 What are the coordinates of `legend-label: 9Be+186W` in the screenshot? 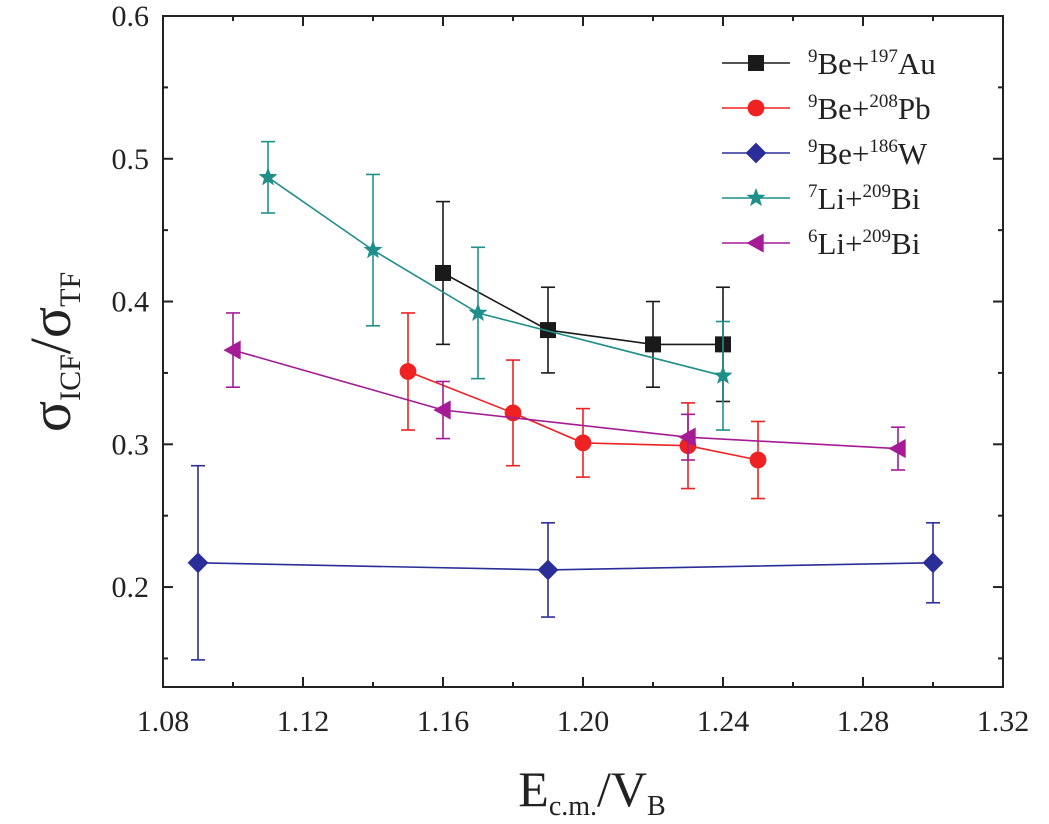 It's located at (868, 153).